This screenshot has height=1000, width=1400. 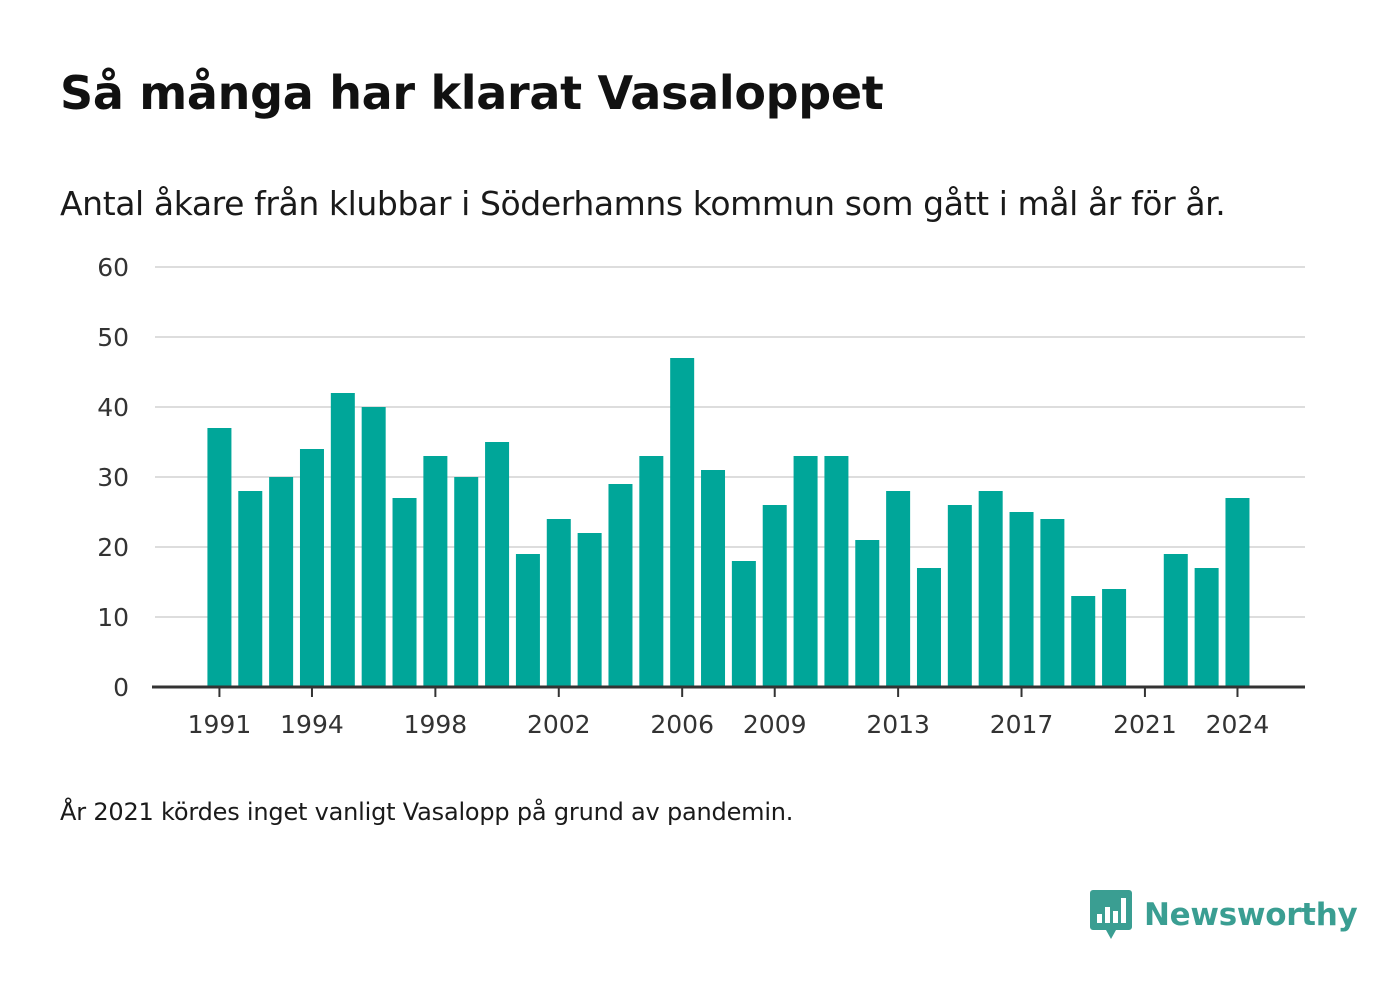 I want to click on bar-2007, so click(x=713, y=578).